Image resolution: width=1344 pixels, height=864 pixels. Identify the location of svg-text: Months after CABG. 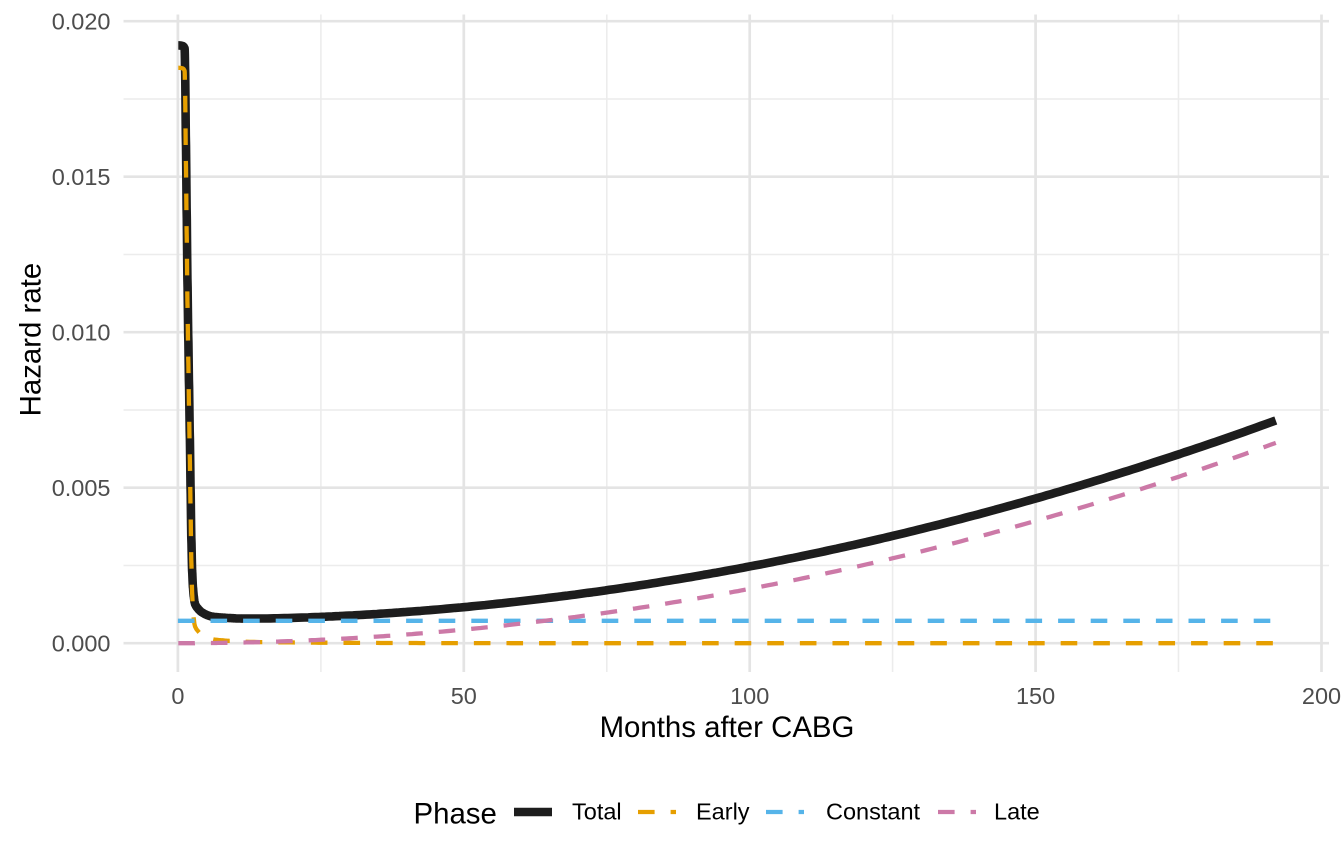
(727, 727).